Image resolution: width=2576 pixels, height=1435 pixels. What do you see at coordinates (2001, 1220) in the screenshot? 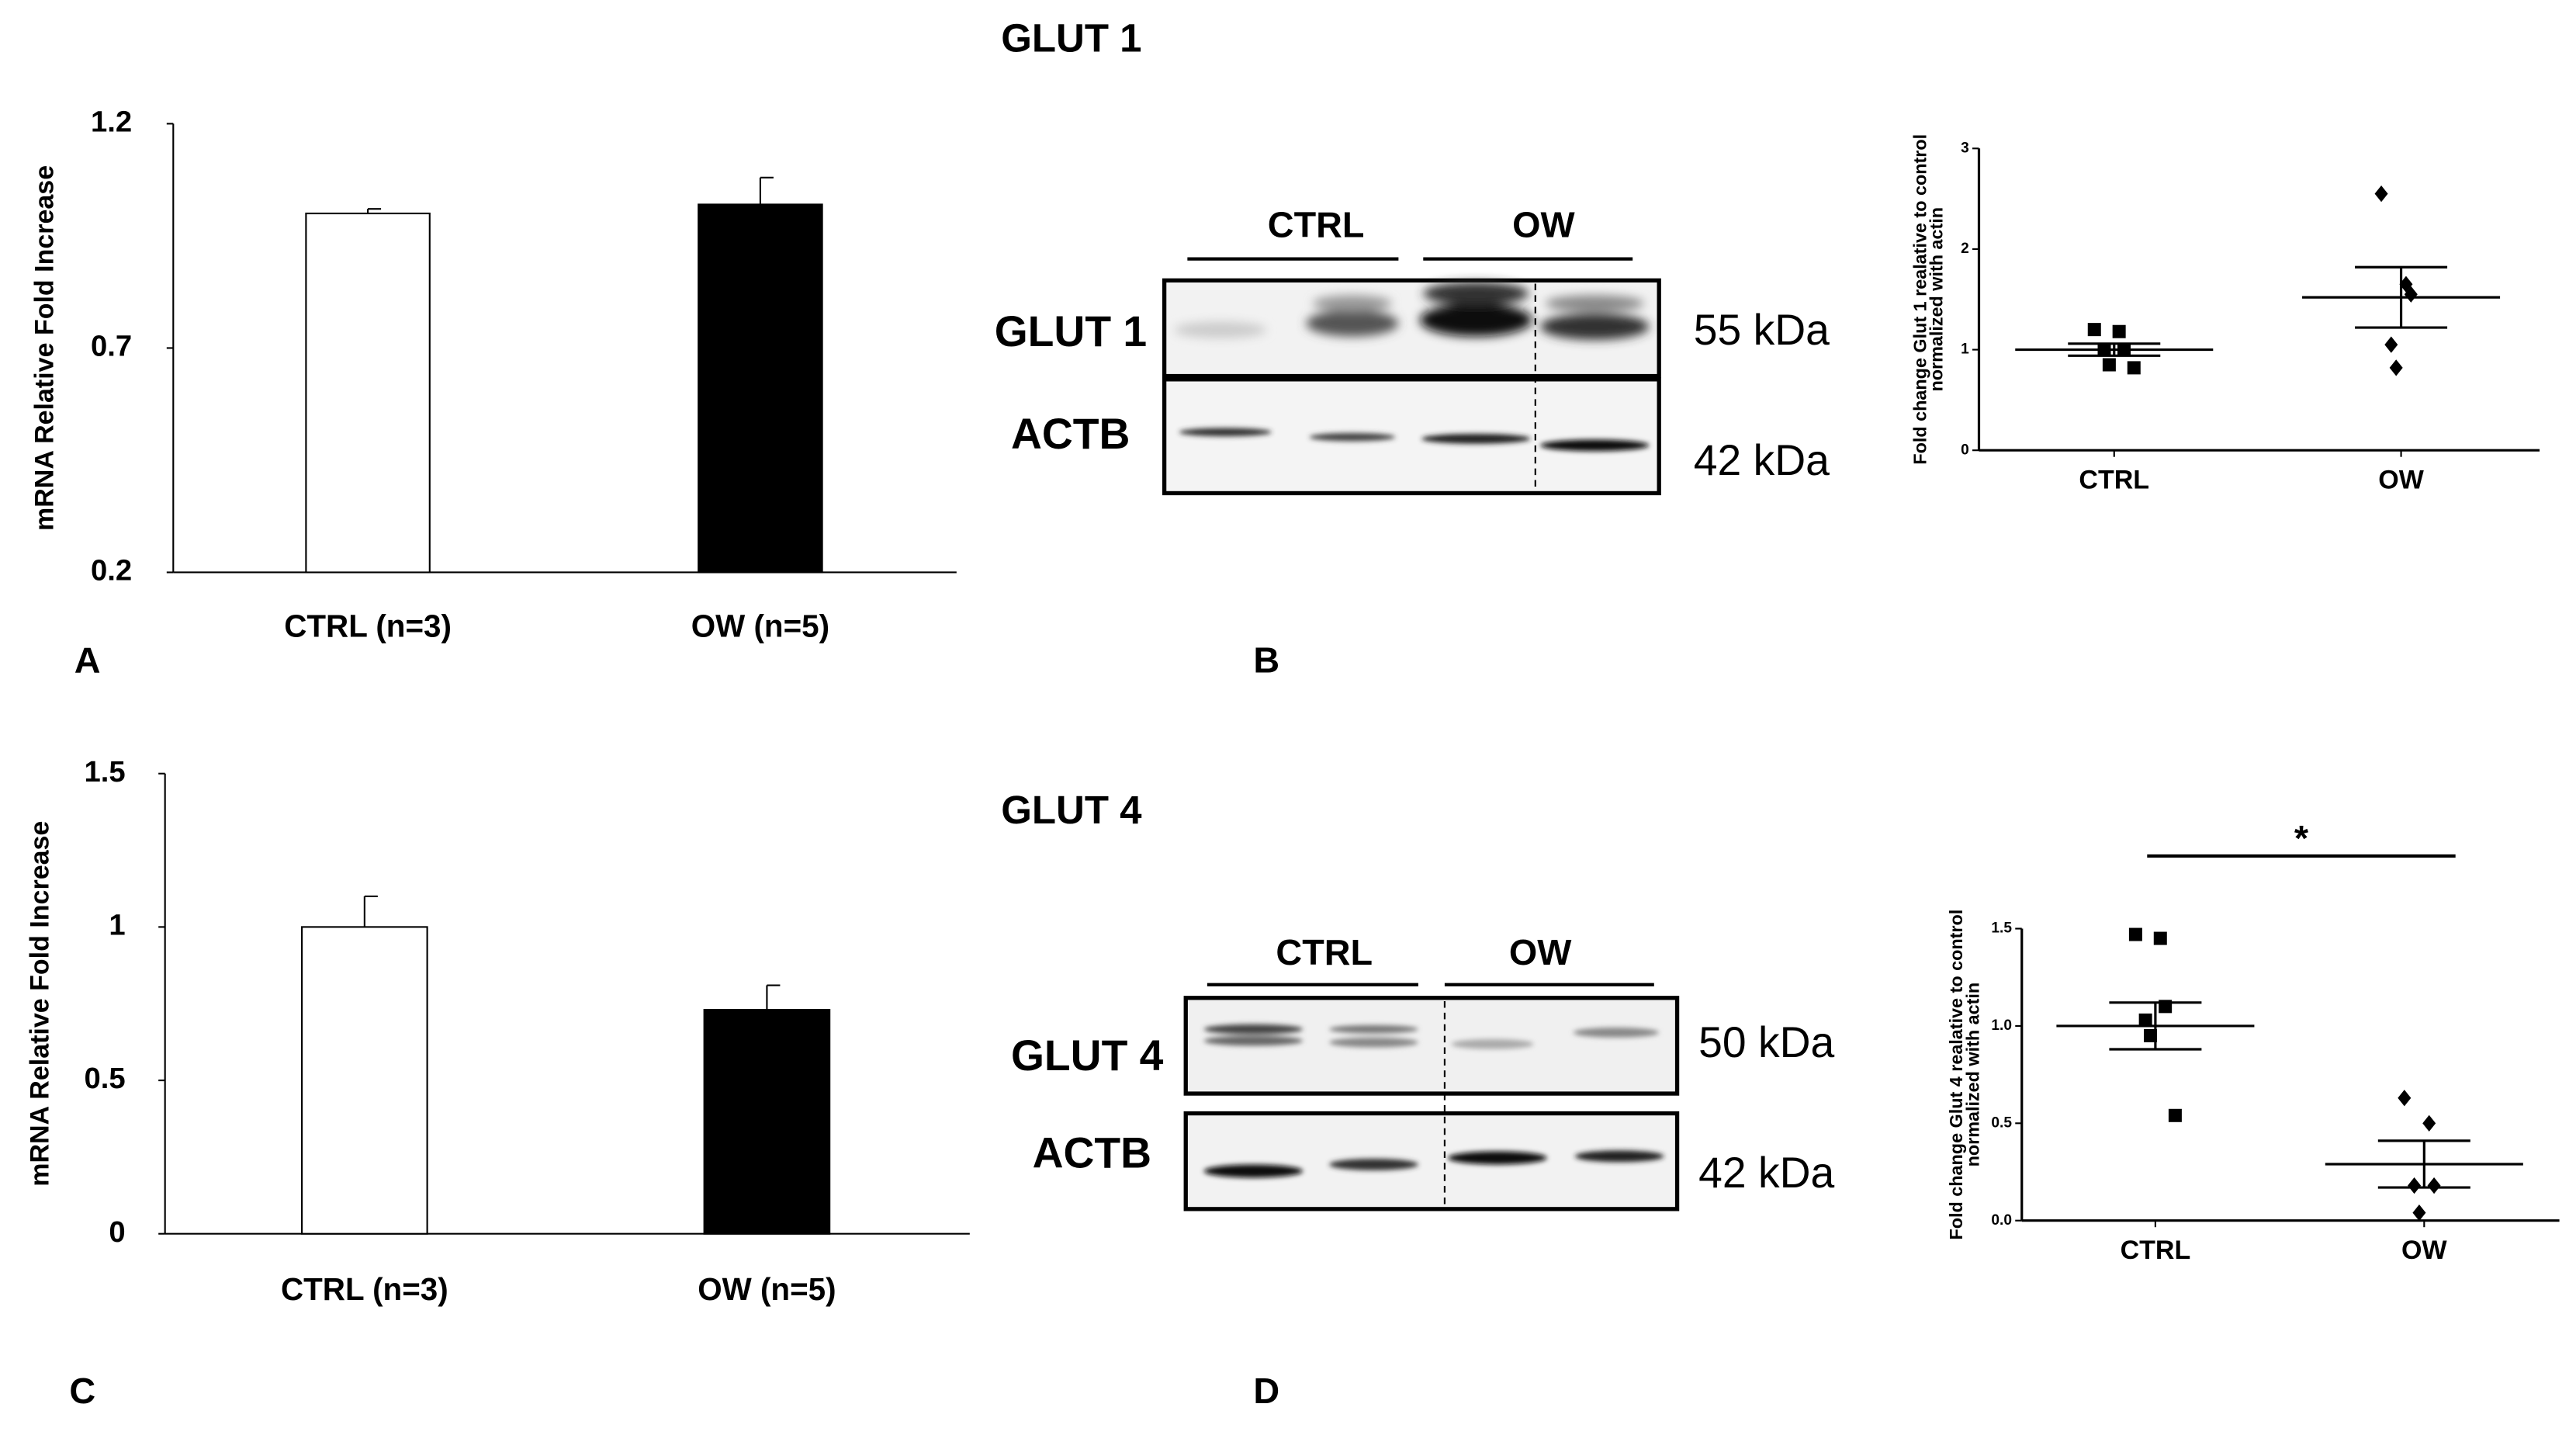
I see `y-tick-label: 0.0` at bounding box center [2001, 1220].